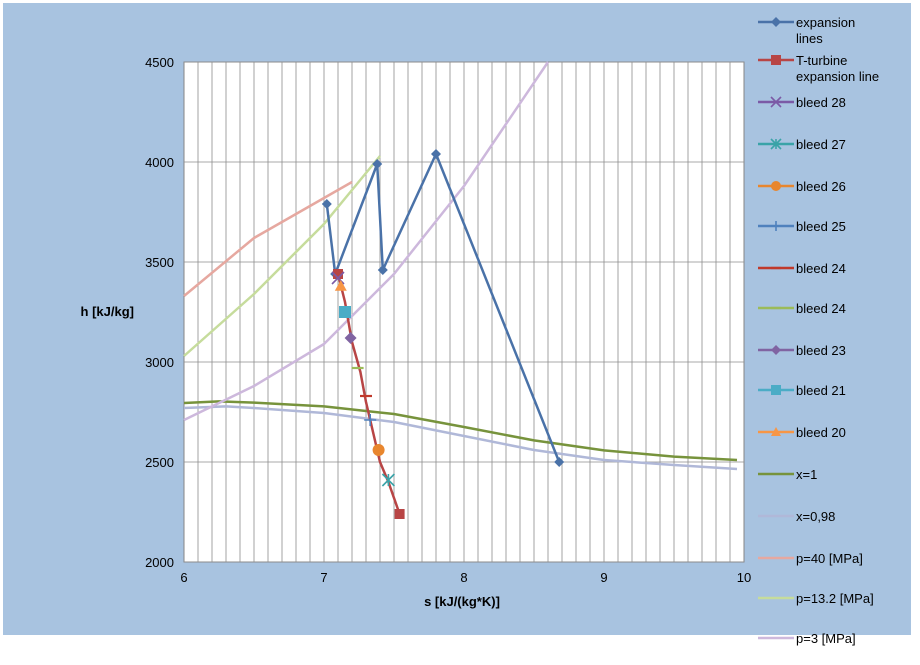 The image size is (920, 665). What do you see at coordinates (829, 558) in the screenshot?
I see `legend-label: p=40 [MPa]` at bounding box center [829, 558].